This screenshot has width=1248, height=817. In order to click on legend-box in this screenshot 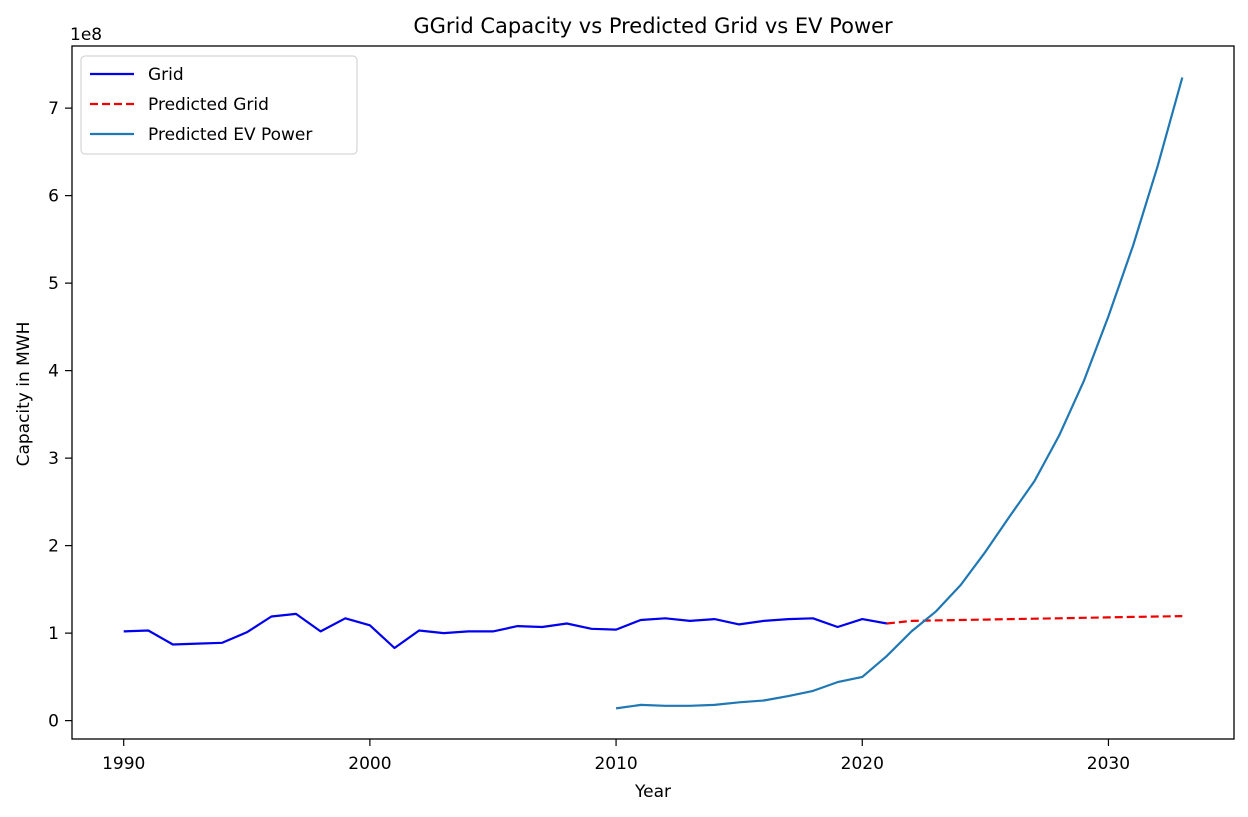, I will do `click(219, 105)`.